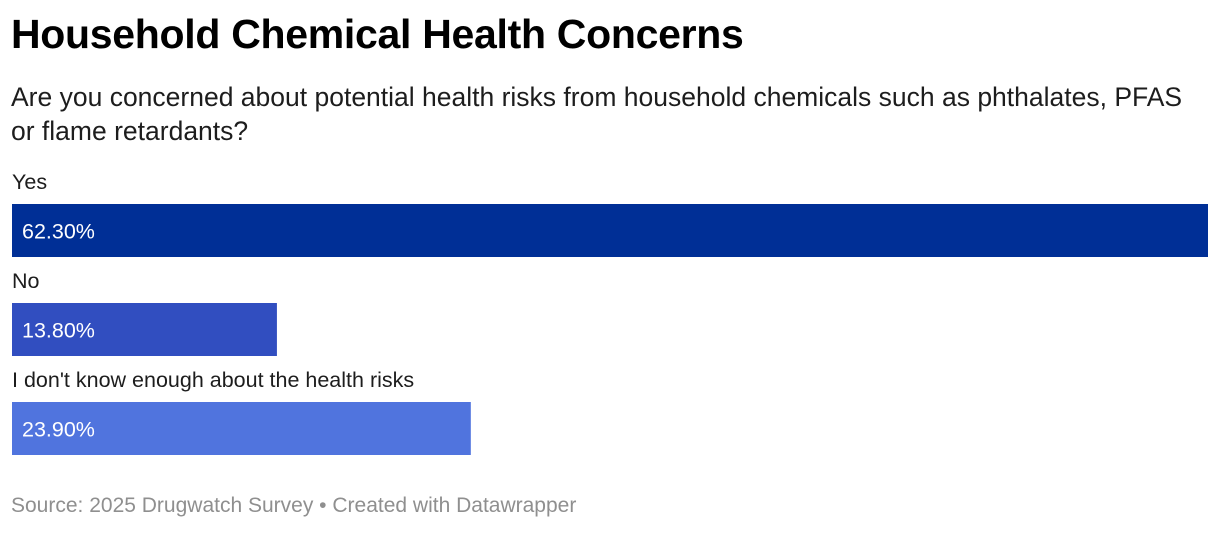 The width and height of the screenshot is (1220, 534). Describe the element at coordinates (58, 430) in the screenshot. I see `value-label: 23.90%` at that location.